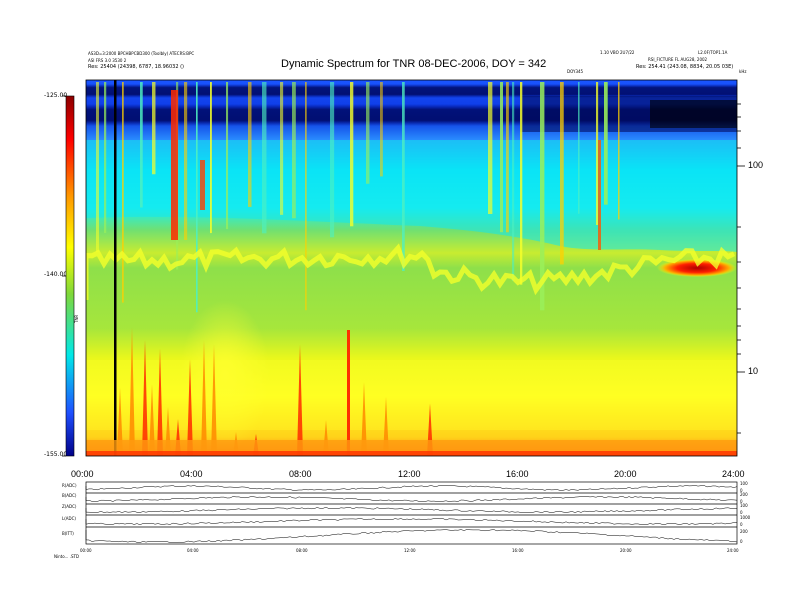  I want to click on header-right-line-2: L2.0F/TOP1.1A, so click(713, 52).